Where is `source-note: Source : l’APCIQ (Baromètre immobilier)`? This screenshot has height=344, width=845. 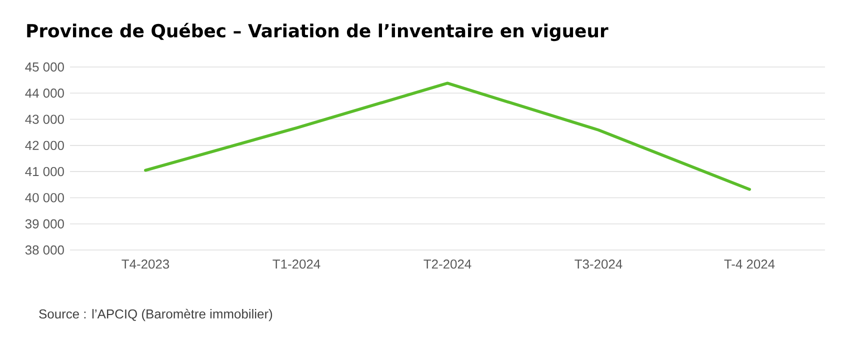 source-note: Source : l’APCIQ (Baromètre immobilier) is located at coordinates (155, 315).